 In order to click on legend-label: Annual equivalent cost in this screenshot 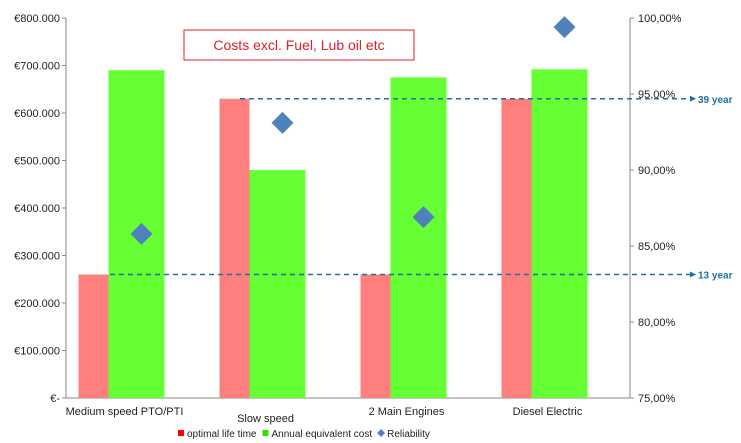, I will do `click(321, 434)`.